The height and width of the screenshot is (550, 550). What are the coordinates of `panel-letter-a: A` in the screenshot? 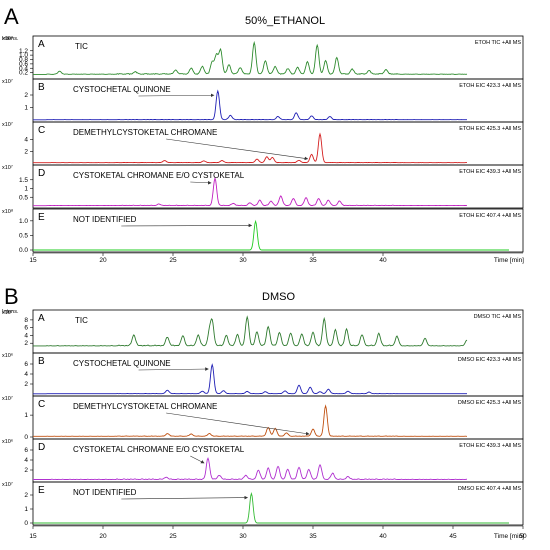 It's located at (11, 16).